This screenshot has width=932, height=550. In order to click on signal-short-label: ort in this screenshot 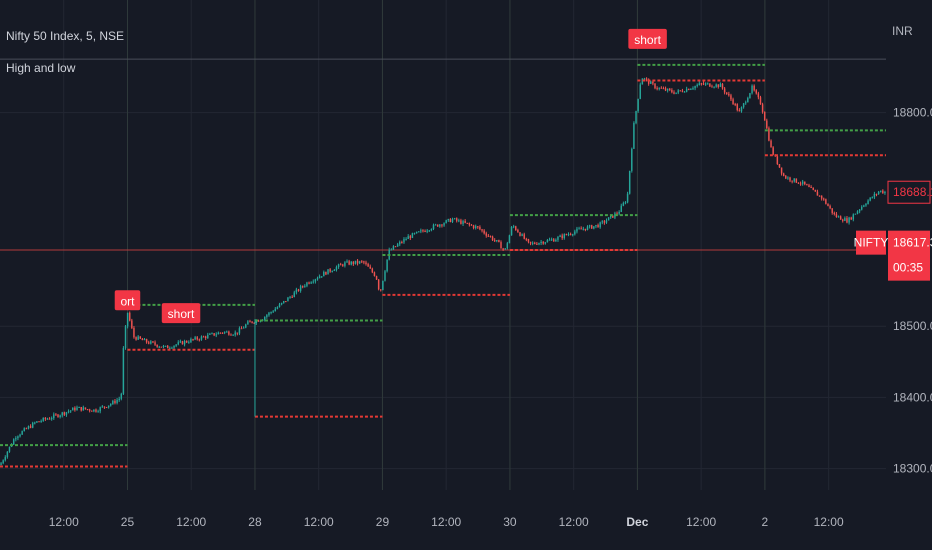, I will do `click(127, 300)`.